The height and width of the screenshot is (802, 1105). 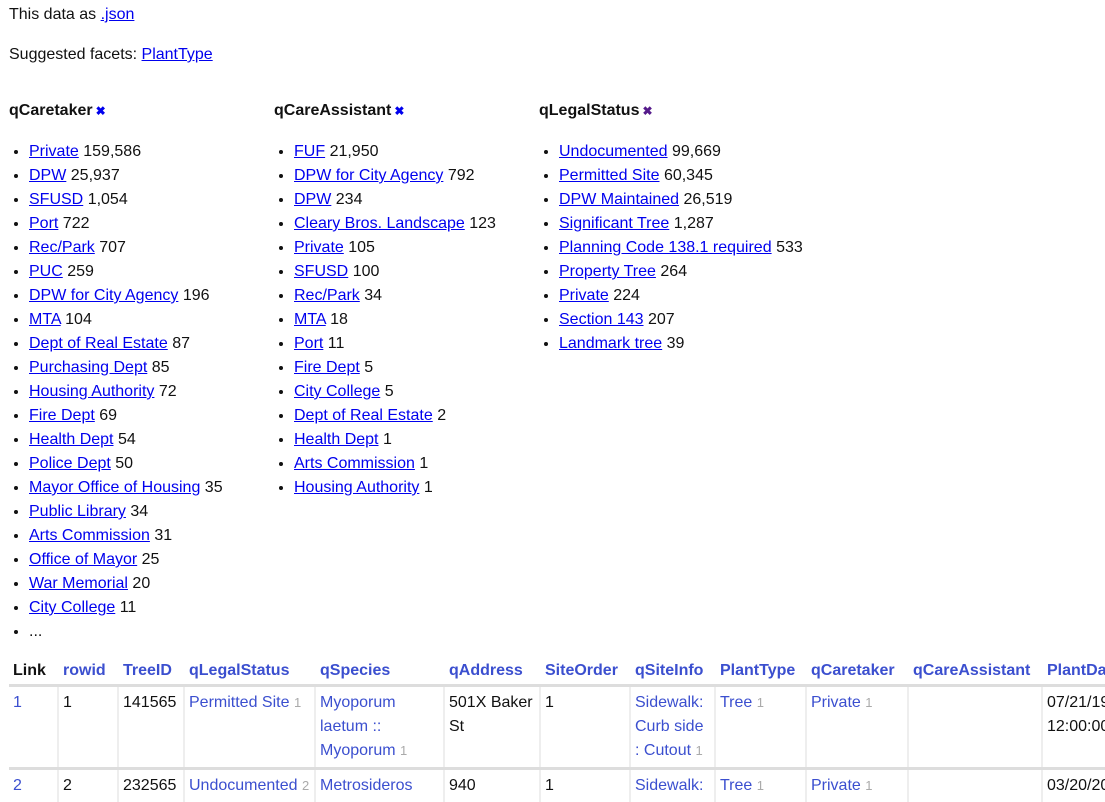 I want to click on facet-item: Section 143 207, so click(x=681, y=320).